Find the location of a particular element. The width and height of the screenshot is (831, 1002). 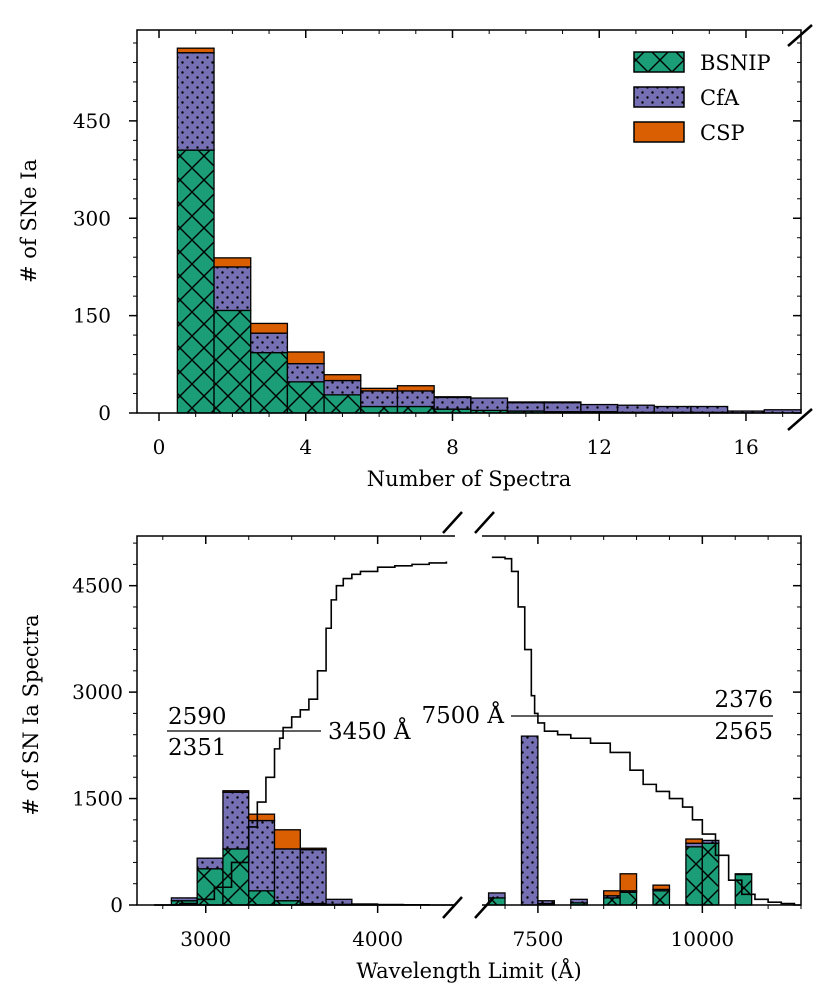

top-xtick-label-8: 8 is located at coordinates (452, 447).